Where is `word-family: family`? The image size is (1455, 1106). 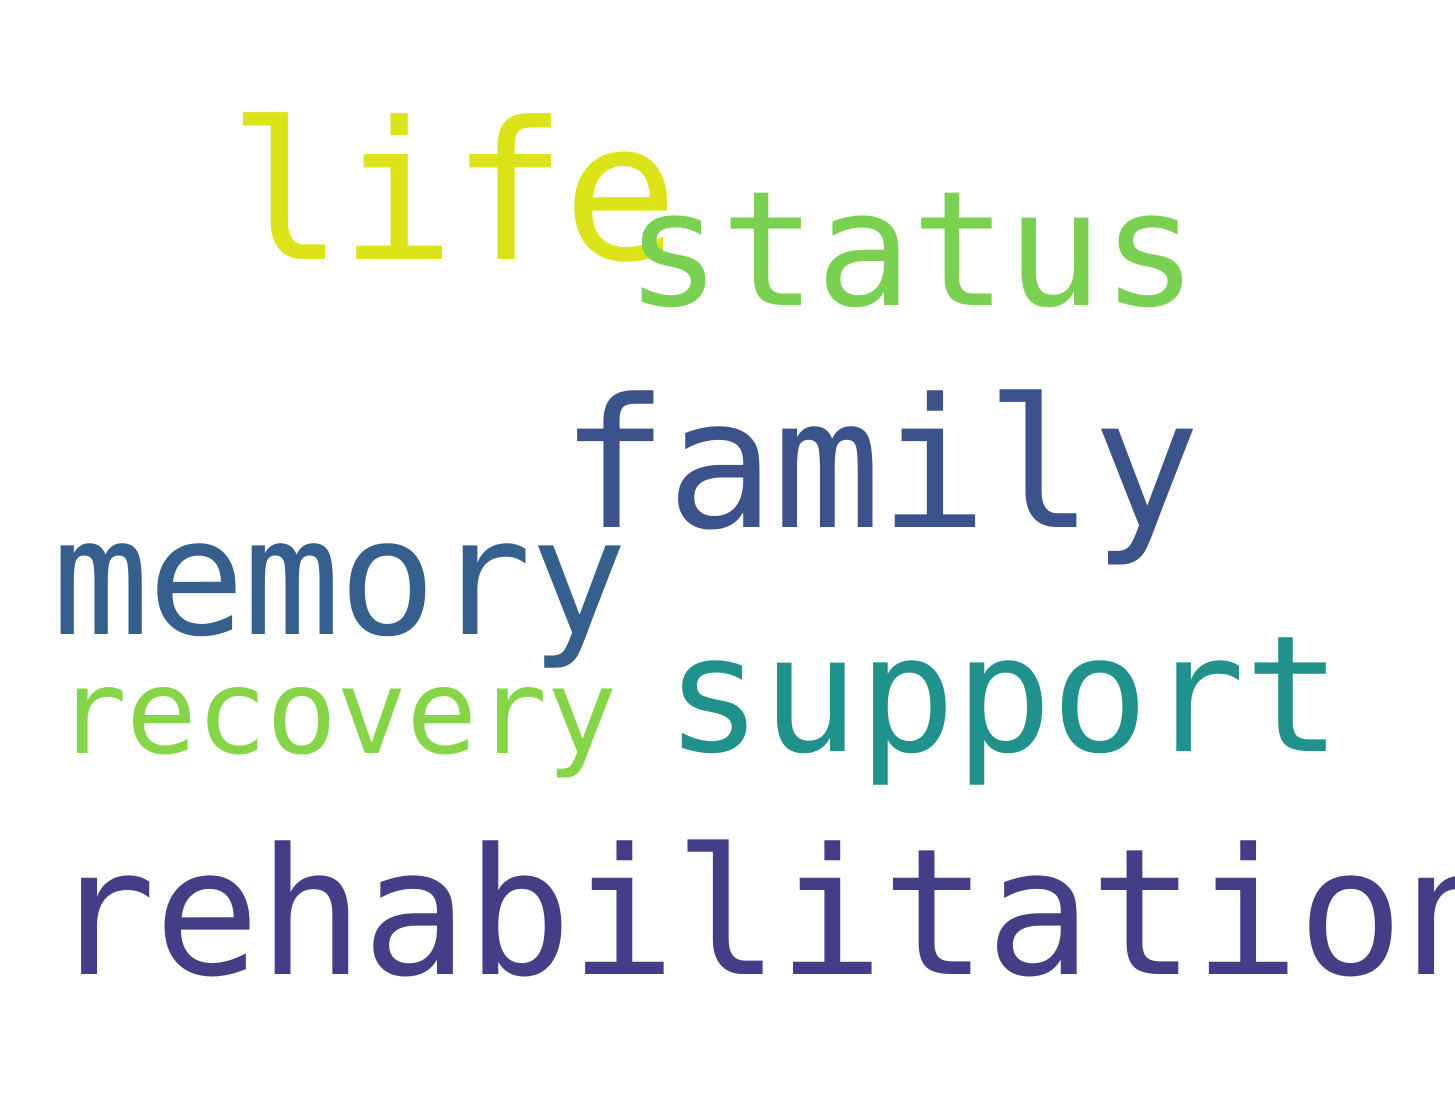 word-family: family is located at coordinates (880, 465).